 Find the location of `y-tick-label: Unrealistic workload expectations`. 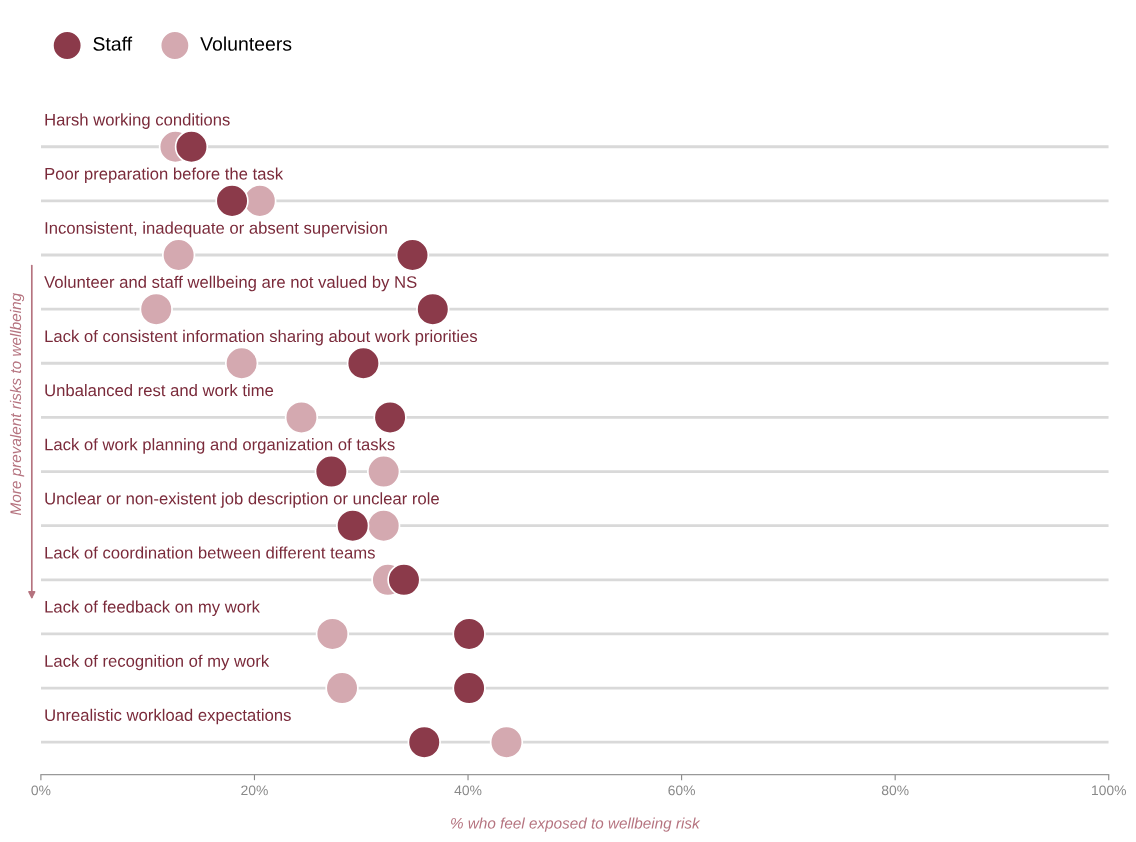

y-tick-label: Unrealistic workload expectations is located at coordinates (168, 716).